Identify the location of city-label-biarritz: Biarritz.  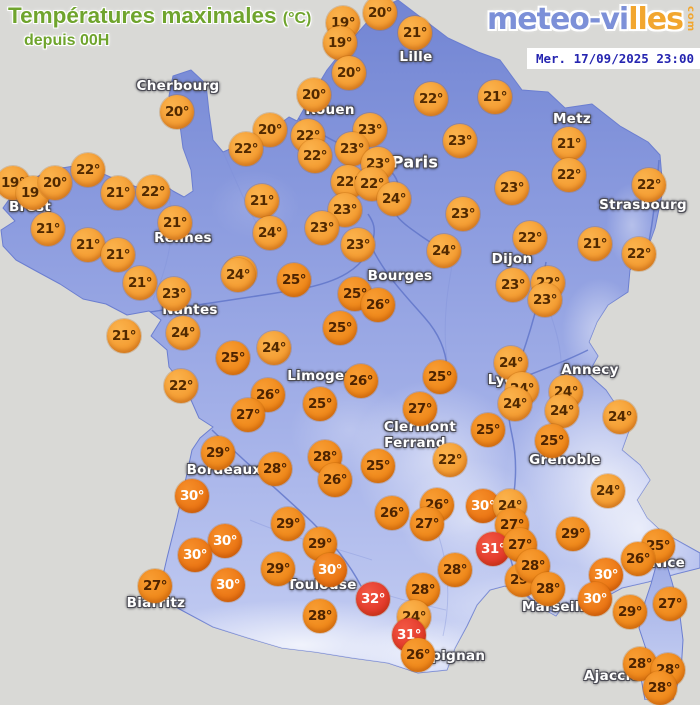
(156, 603).